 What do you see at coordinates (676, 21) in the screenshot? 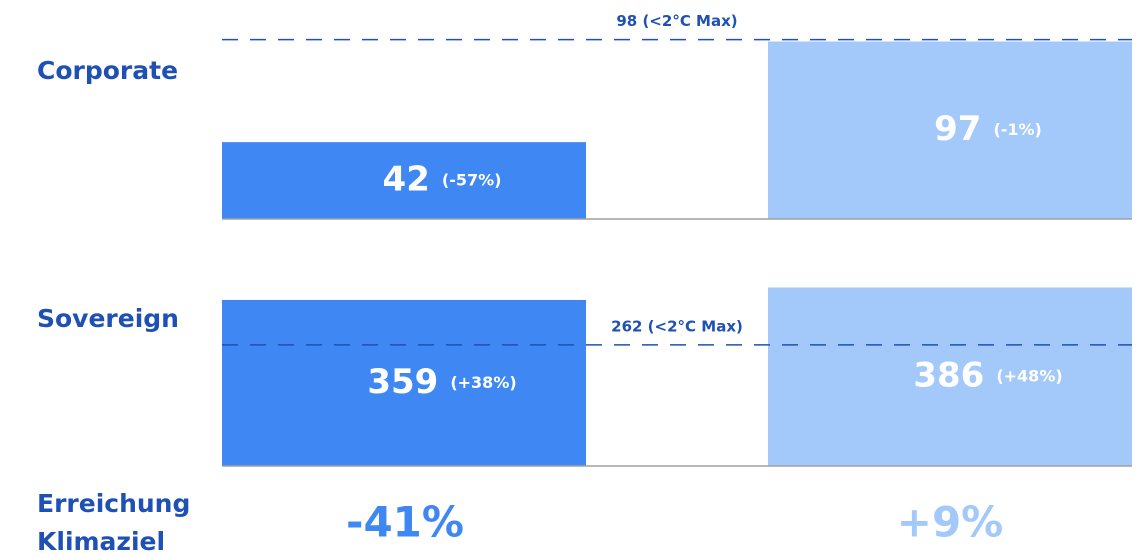
I see `reference-label: 98 (<2°C Max)` at bounding box center [676, 21].